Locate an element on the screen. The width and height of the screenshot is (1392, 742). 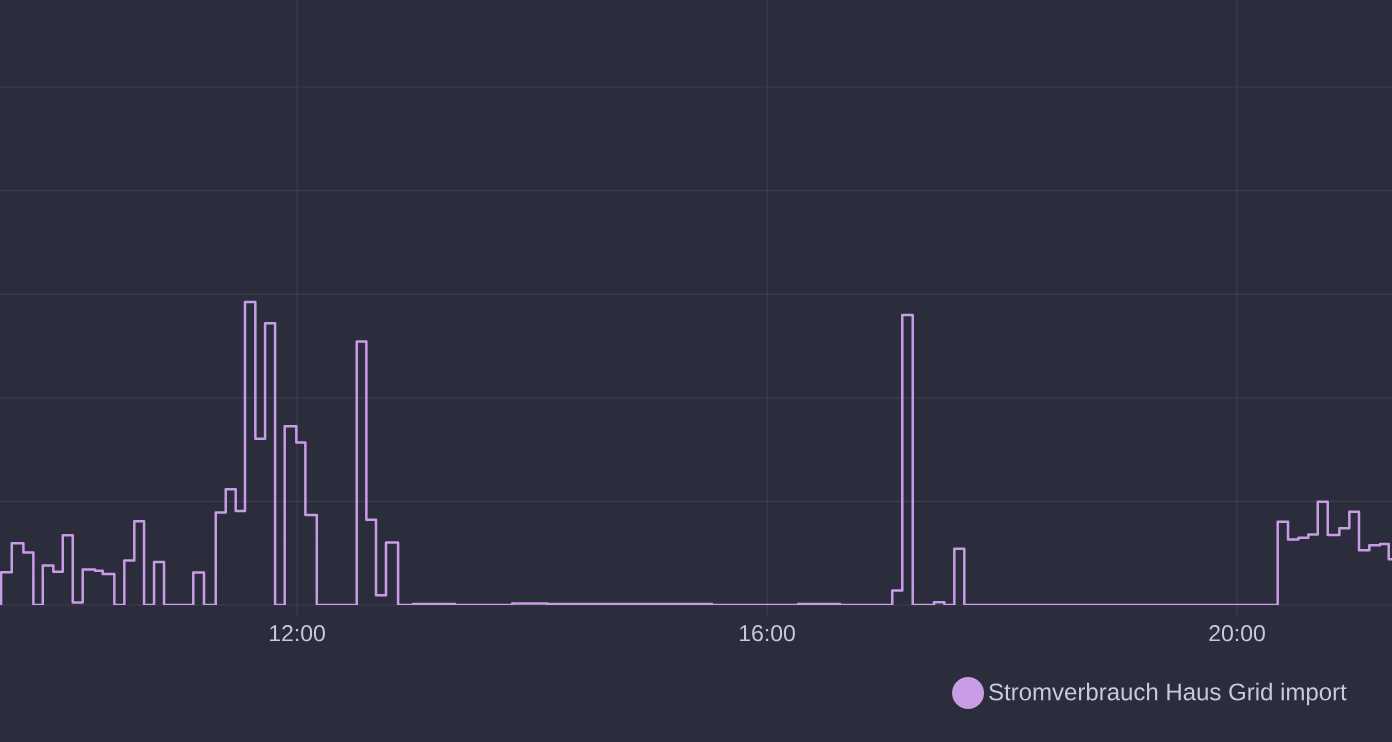
x-tick-label: 12:00 is located at coordinates (297, 633).